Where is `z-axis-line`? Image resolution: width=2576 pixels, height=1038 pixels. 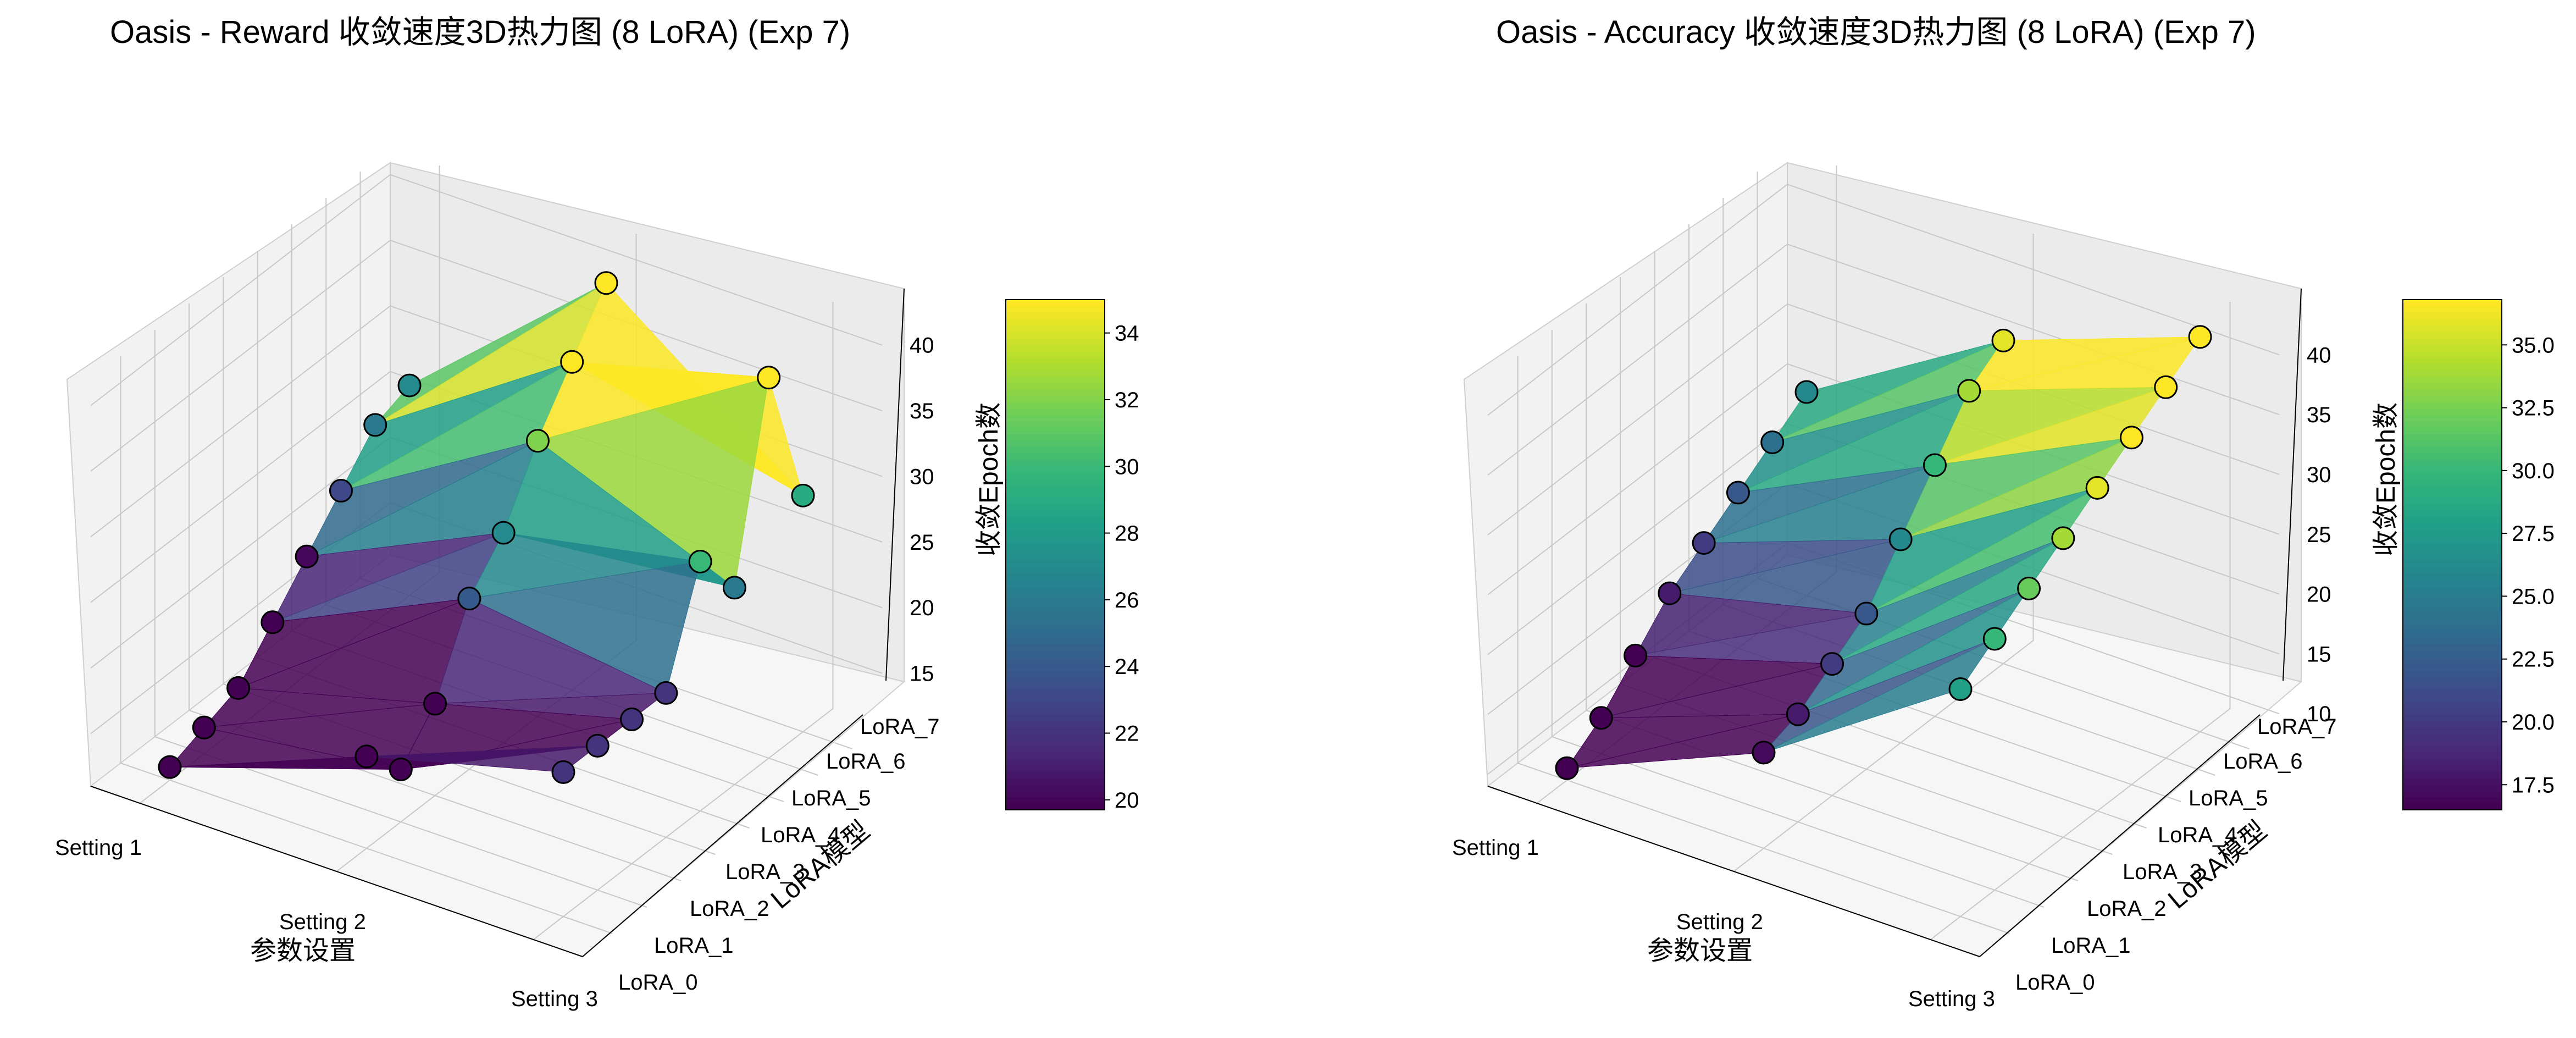
z-axis-line is located at coordinates (2292, 484).